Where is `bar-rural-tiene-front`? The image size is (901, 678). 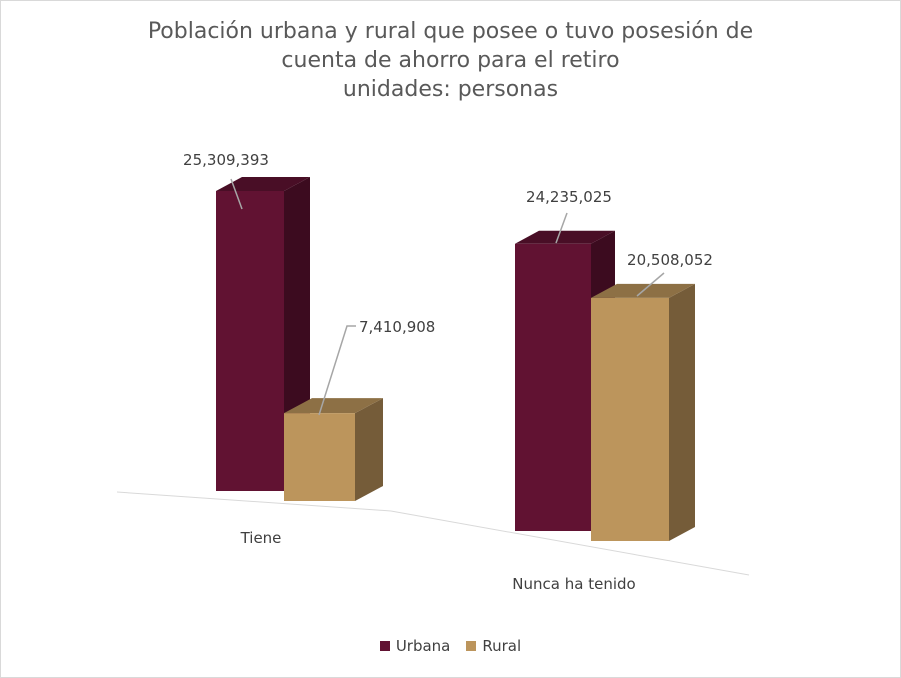 bar-rural-tiene-front is located at coordinates (319, 457).